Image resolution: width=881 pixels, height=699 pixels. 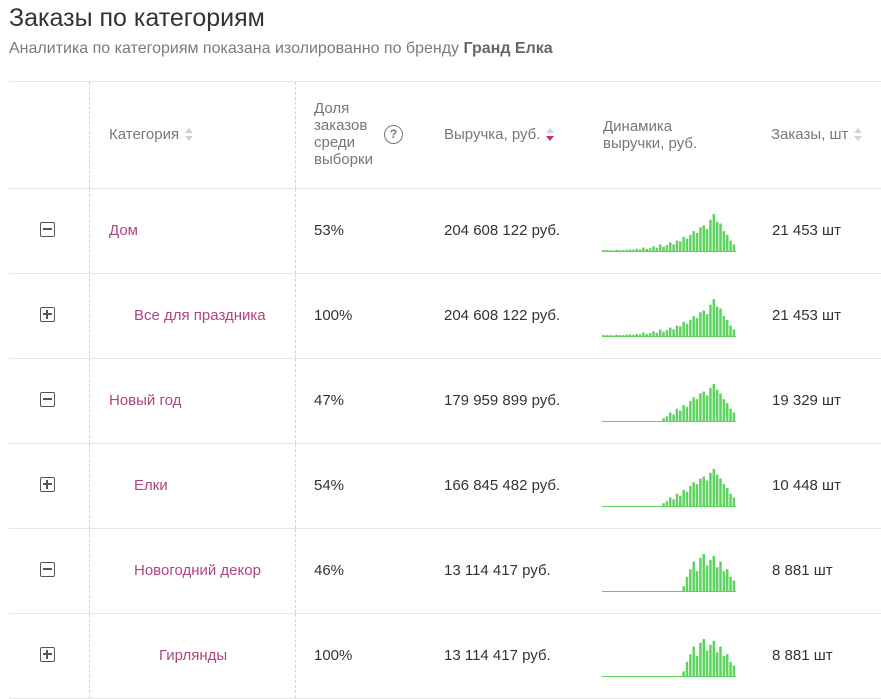 What do you see at coordinates (502, 400) in the screenshot?
I see `revenue-value: 179 959 899 руб.` at bounding box center [502, 400].